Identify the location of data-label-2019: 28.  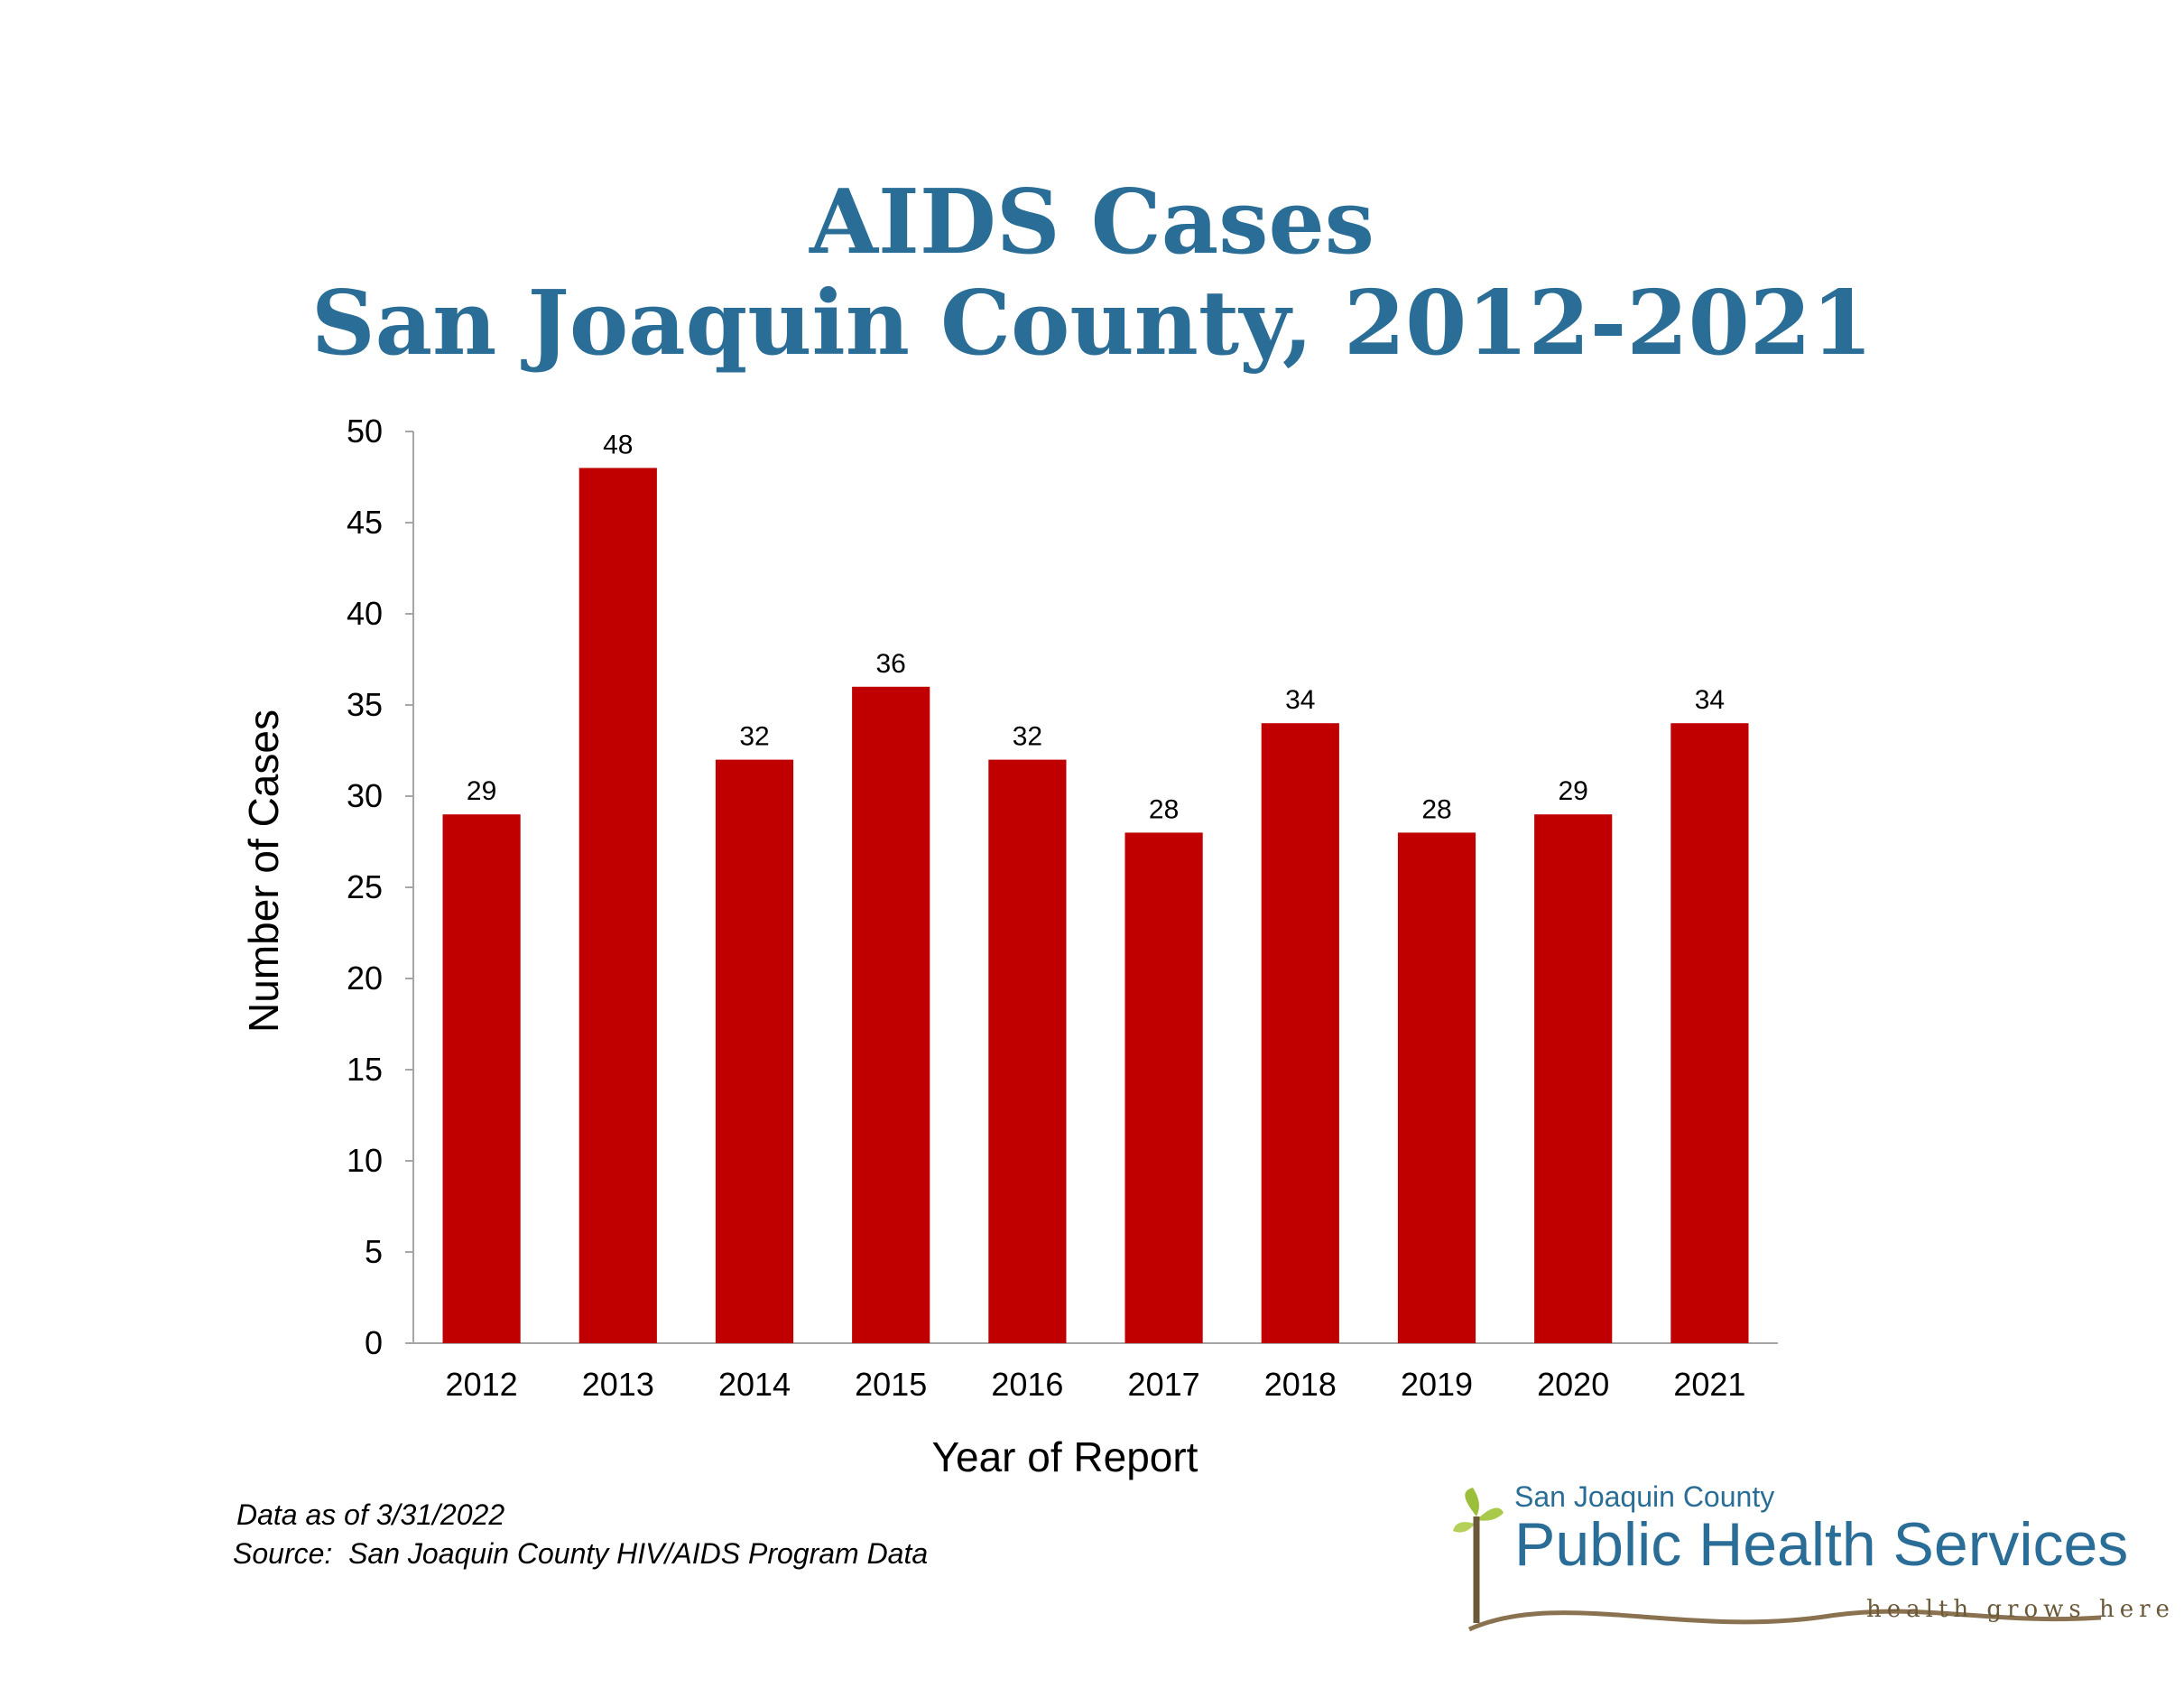
(1436, 809).